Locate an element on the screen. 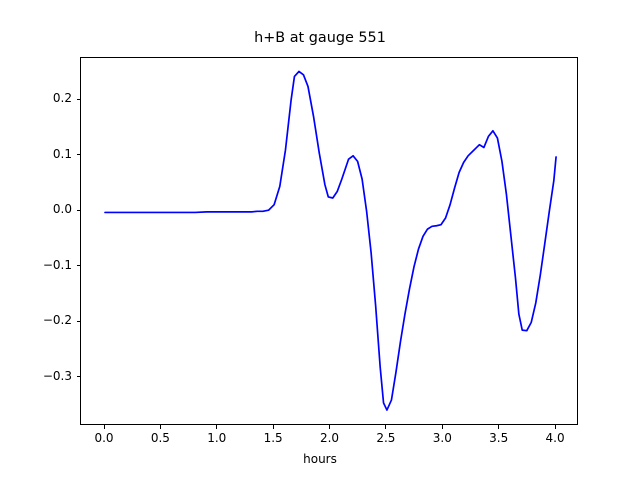  x-axis-label: hours is located at coordinates (320, 459).